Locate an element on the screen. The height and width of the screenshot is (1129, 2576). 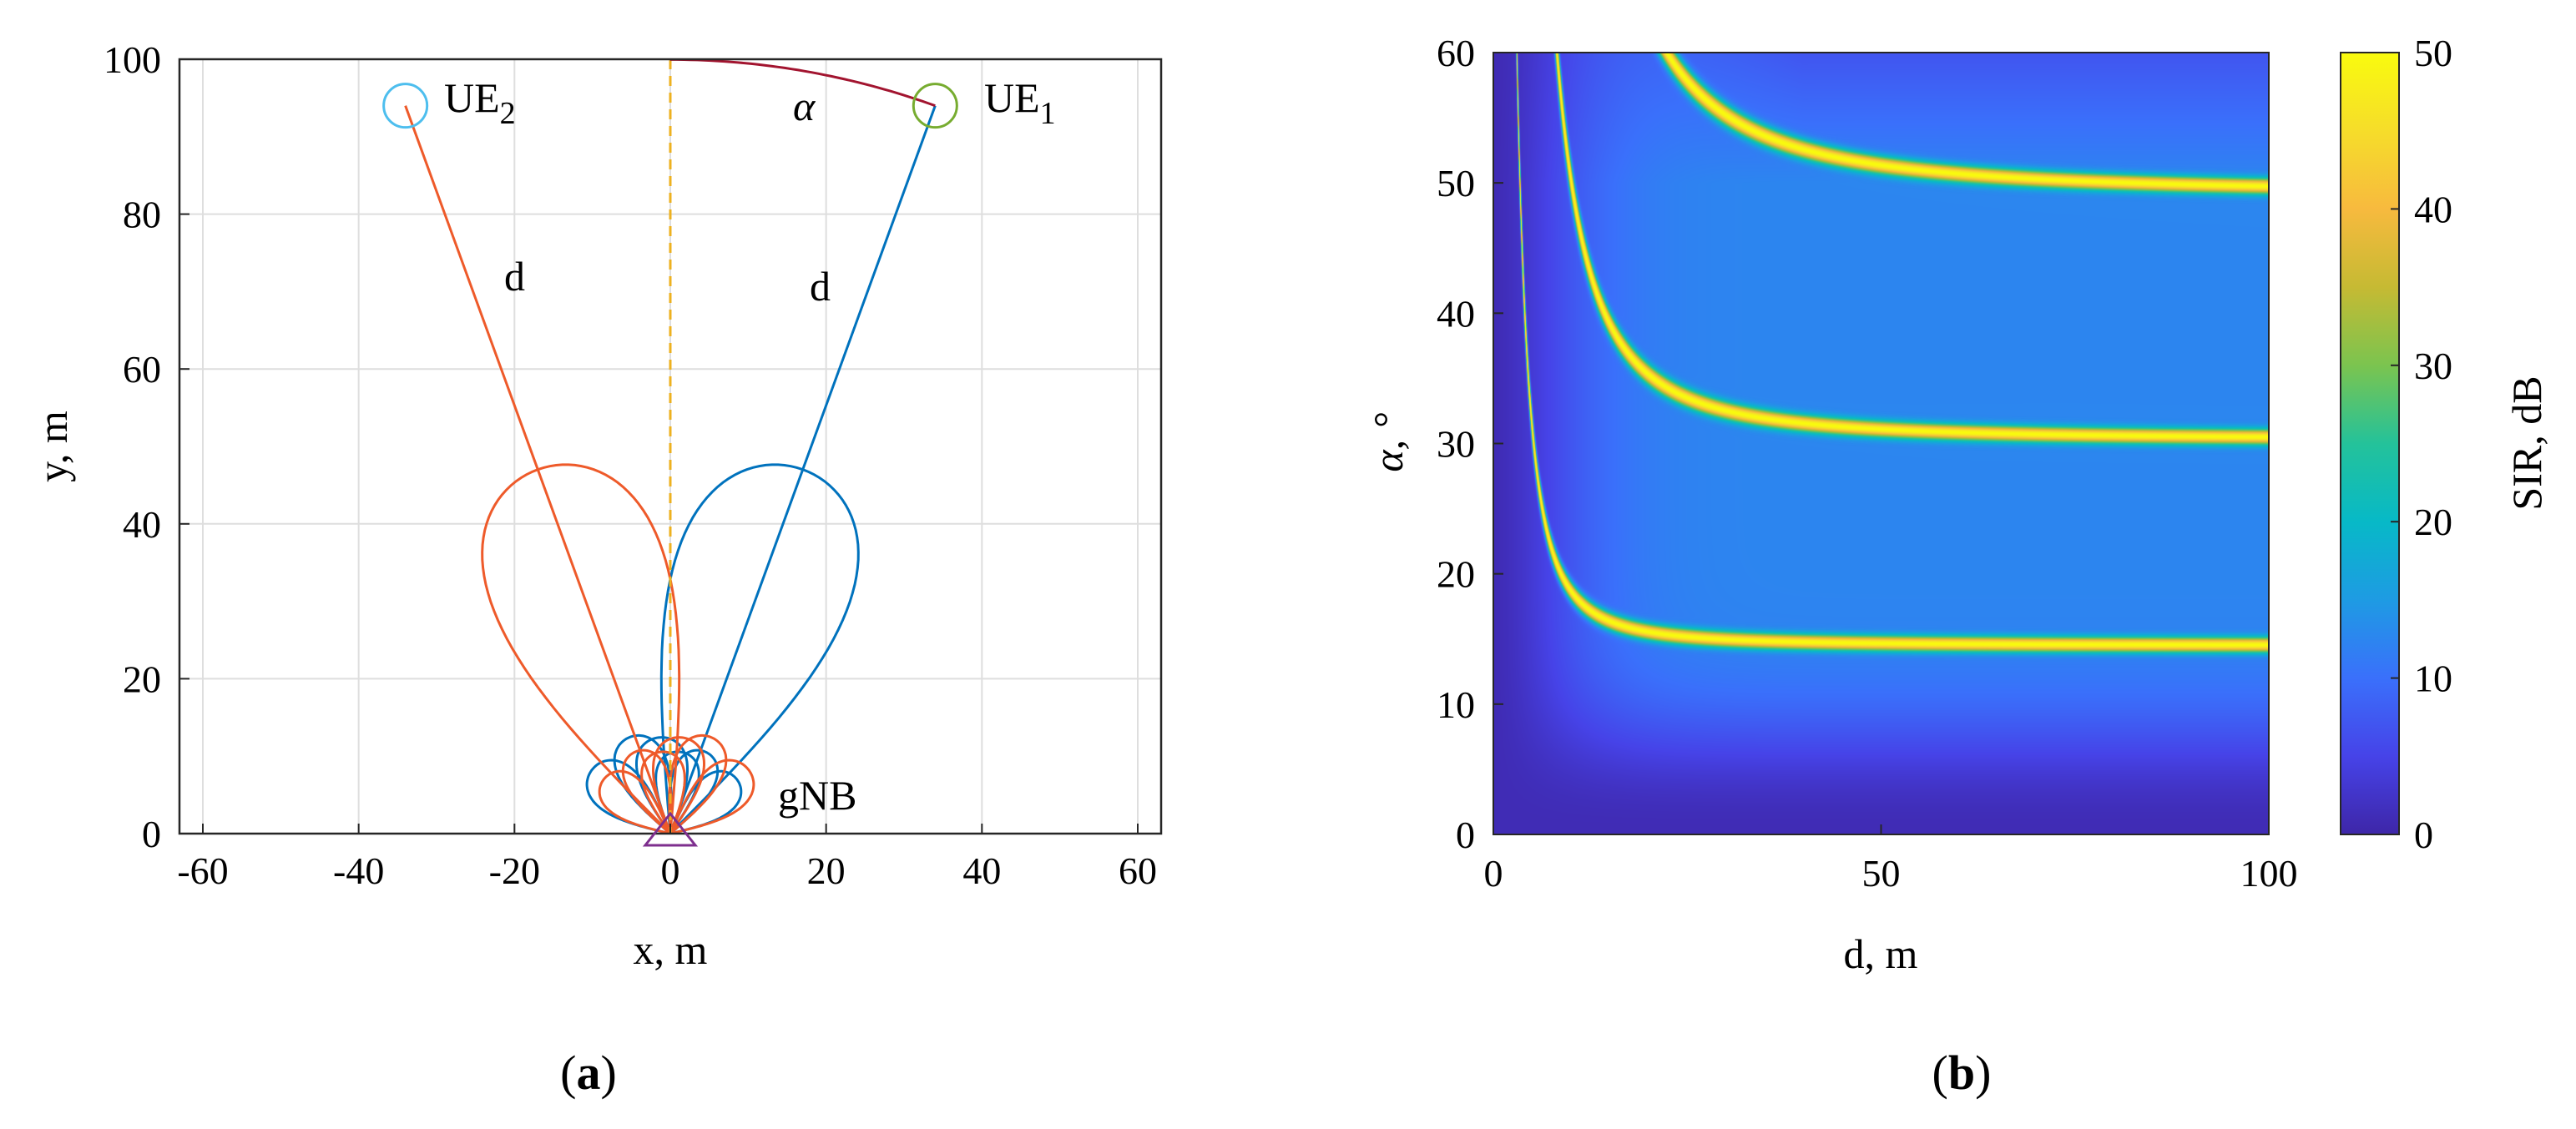
colorbar-tick-label: 10 is located at coordinates (2433, 679).